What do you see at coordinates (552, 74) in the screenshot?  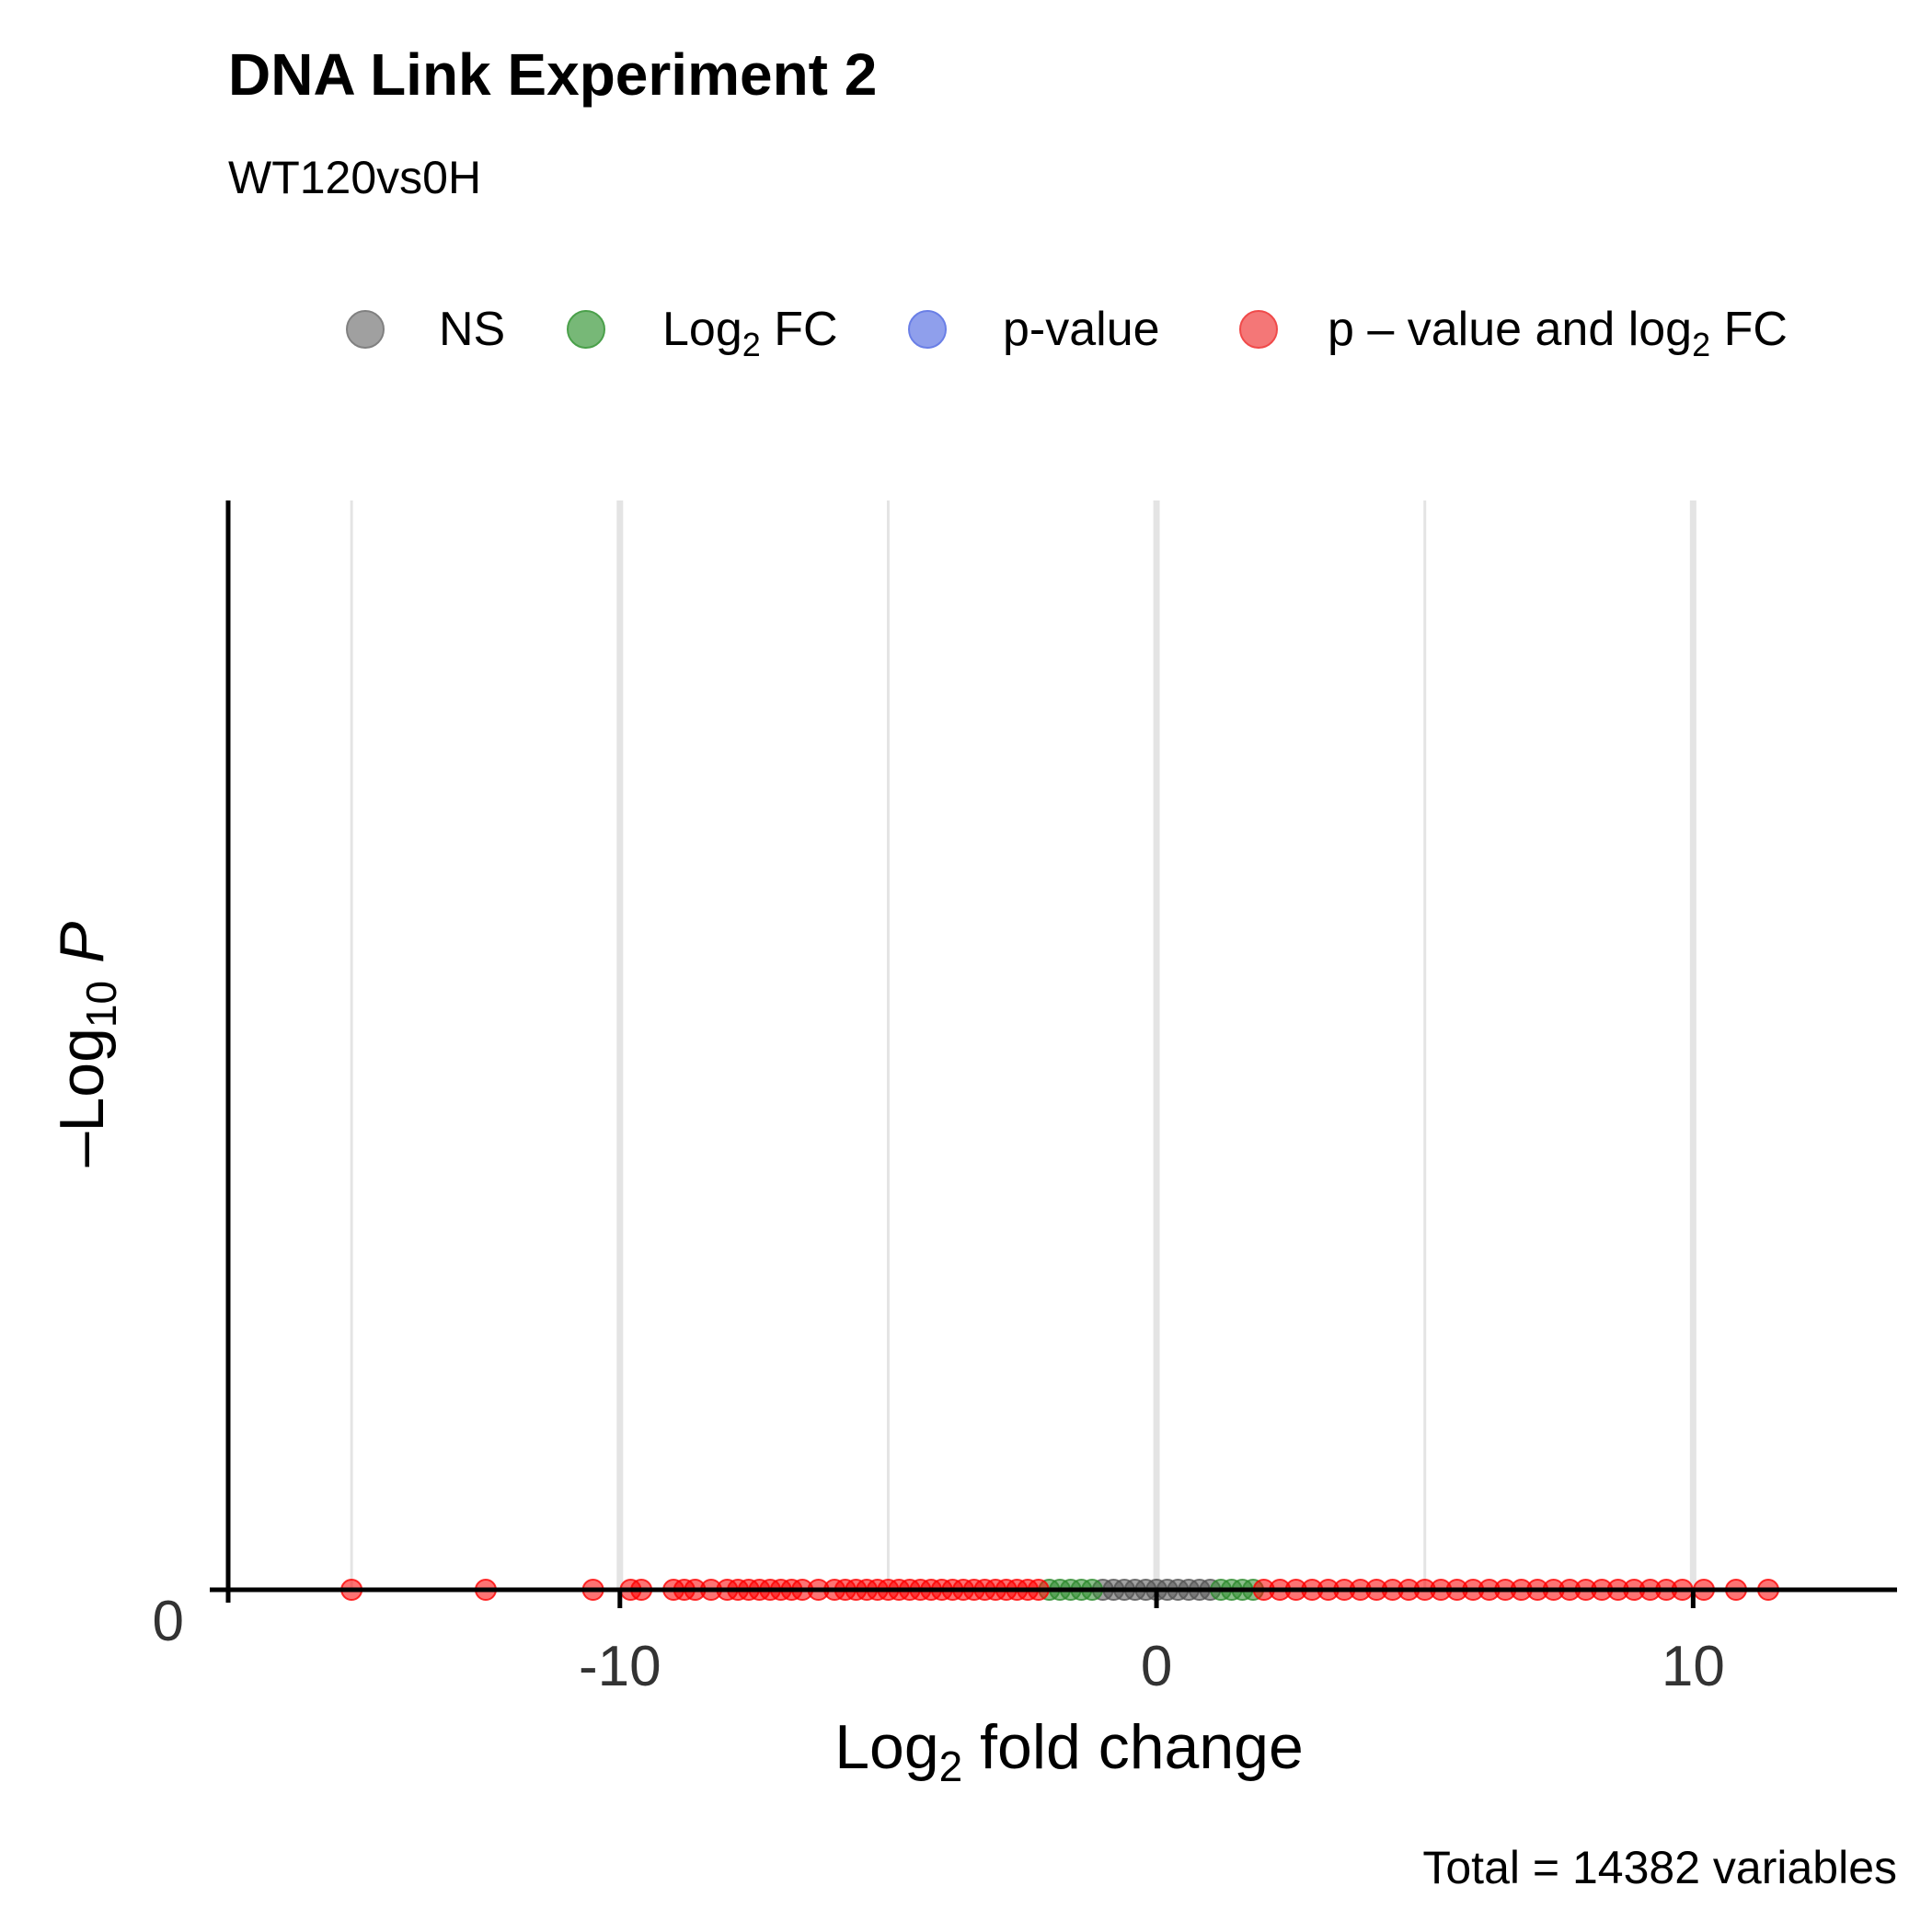 I see `chart-title: DNA Link Experiment 2` at bounding box center [552, 74].